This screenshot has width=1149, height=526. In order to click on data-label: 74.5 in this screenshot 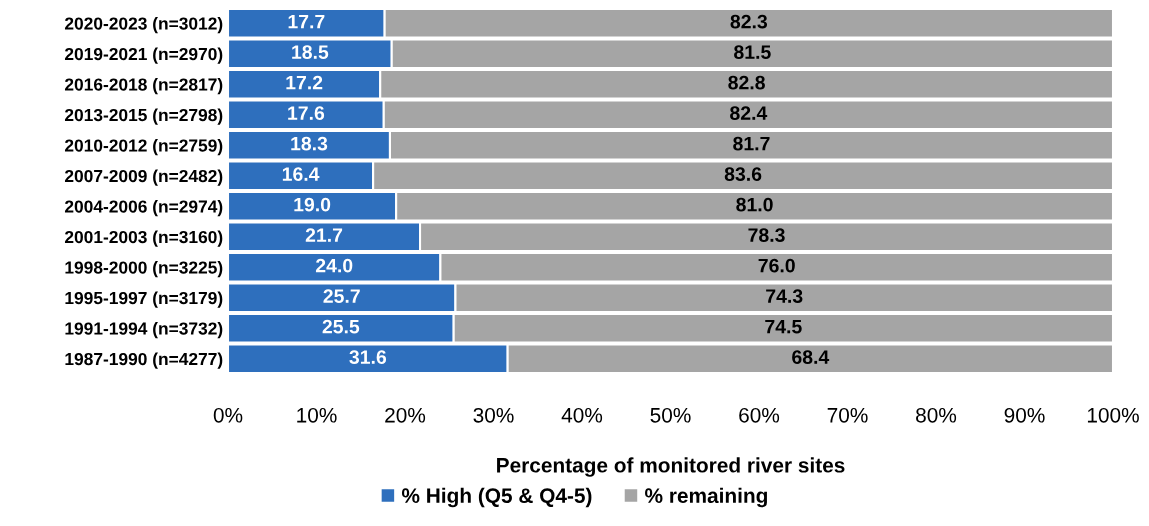, I will do `click(783, 326)`.